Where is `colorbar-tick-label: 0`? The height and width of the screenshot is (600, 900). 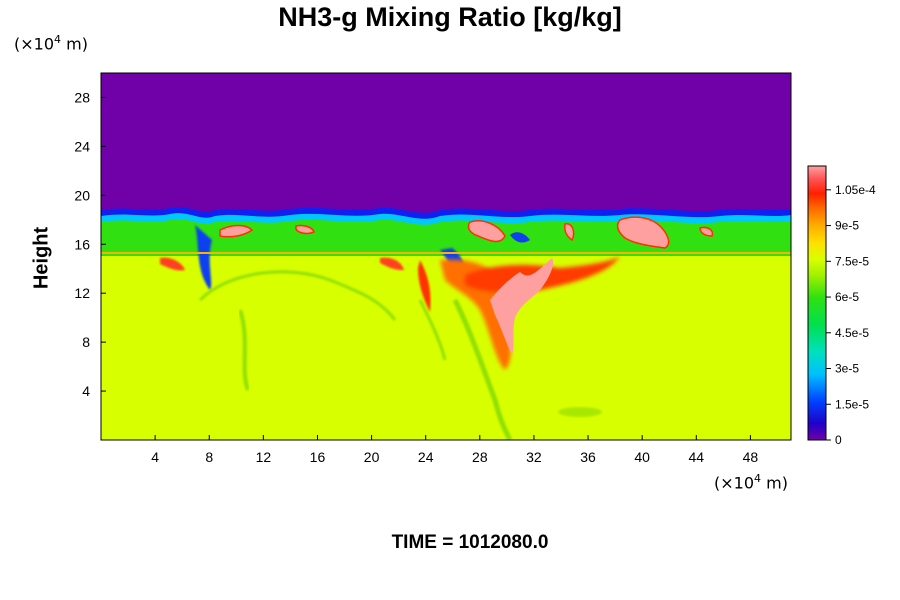 colorbar-tick-label: 0 is located at coordinates (838, 440).